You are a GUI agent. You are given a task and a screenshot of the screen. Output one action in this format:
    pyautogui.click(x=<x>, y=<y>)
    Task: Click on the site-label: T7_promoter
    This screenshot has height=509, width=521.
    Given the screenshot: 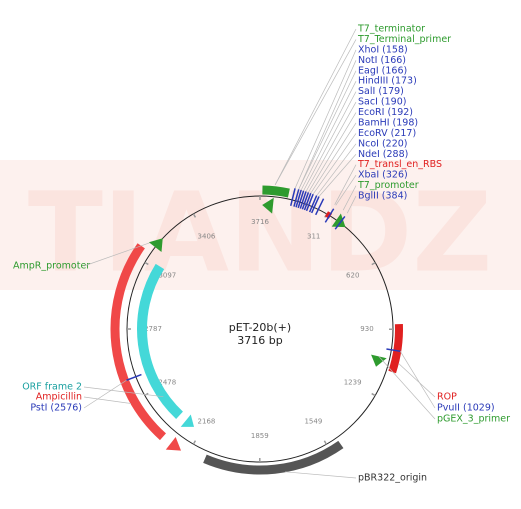 What is the action you would take?
    pyautogui.click(x=388, y=185)
    